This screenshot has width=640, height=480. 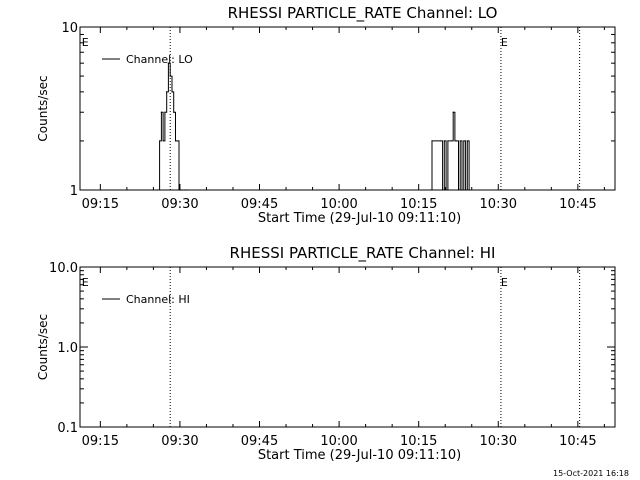 I want to click on legend-label: Channel: LO, so click(x=159, y=59).